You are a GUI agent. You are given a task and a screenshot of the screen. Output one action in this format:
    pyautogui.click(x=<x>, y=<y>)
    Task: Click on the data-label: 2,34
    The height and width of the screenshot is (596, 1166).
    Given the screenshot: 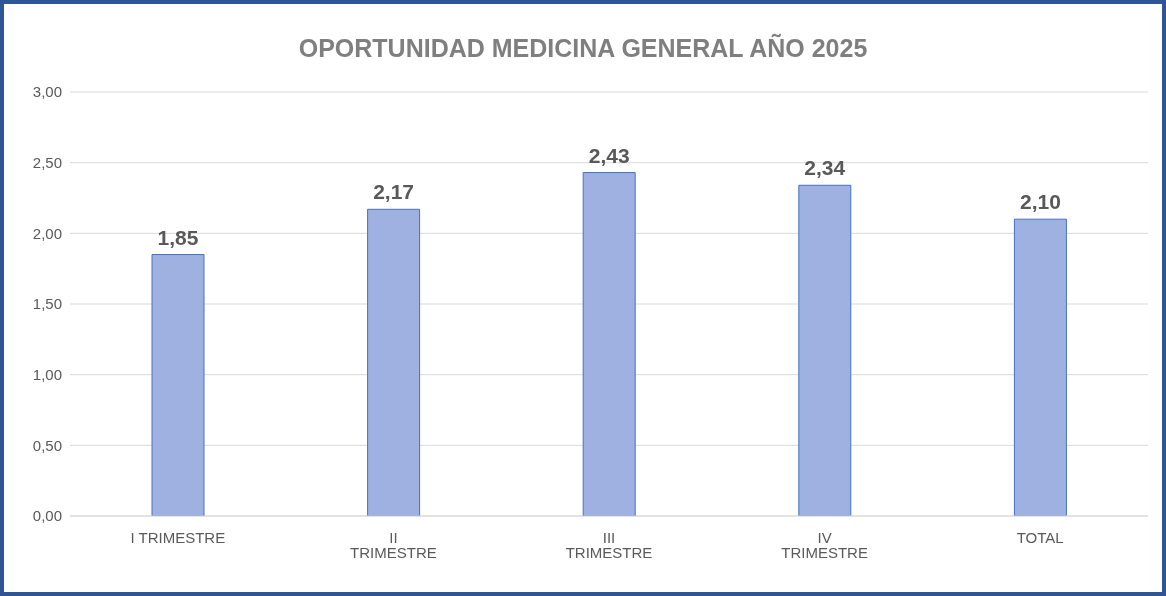 What is the action you would take?
    pyautogui.click(x=825, y=168)
    